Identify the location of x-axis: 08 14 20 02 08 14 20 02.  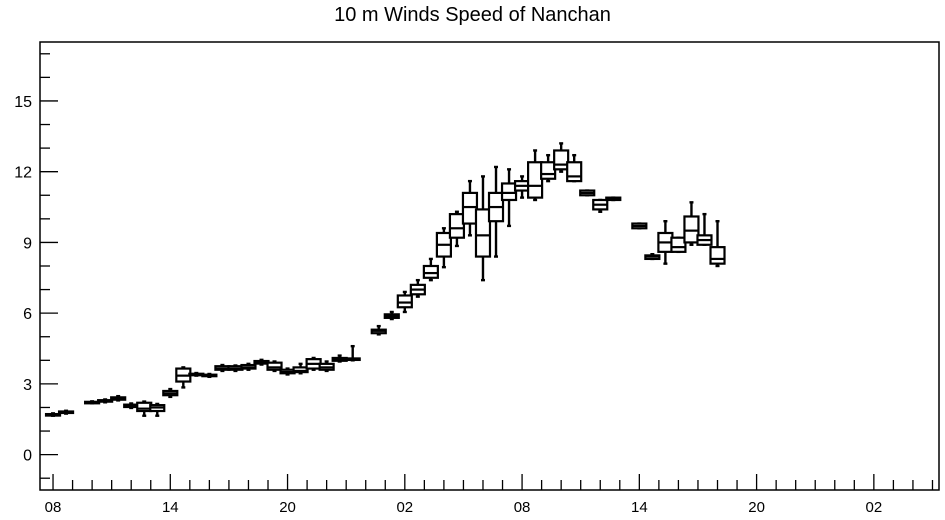
(489, 495).